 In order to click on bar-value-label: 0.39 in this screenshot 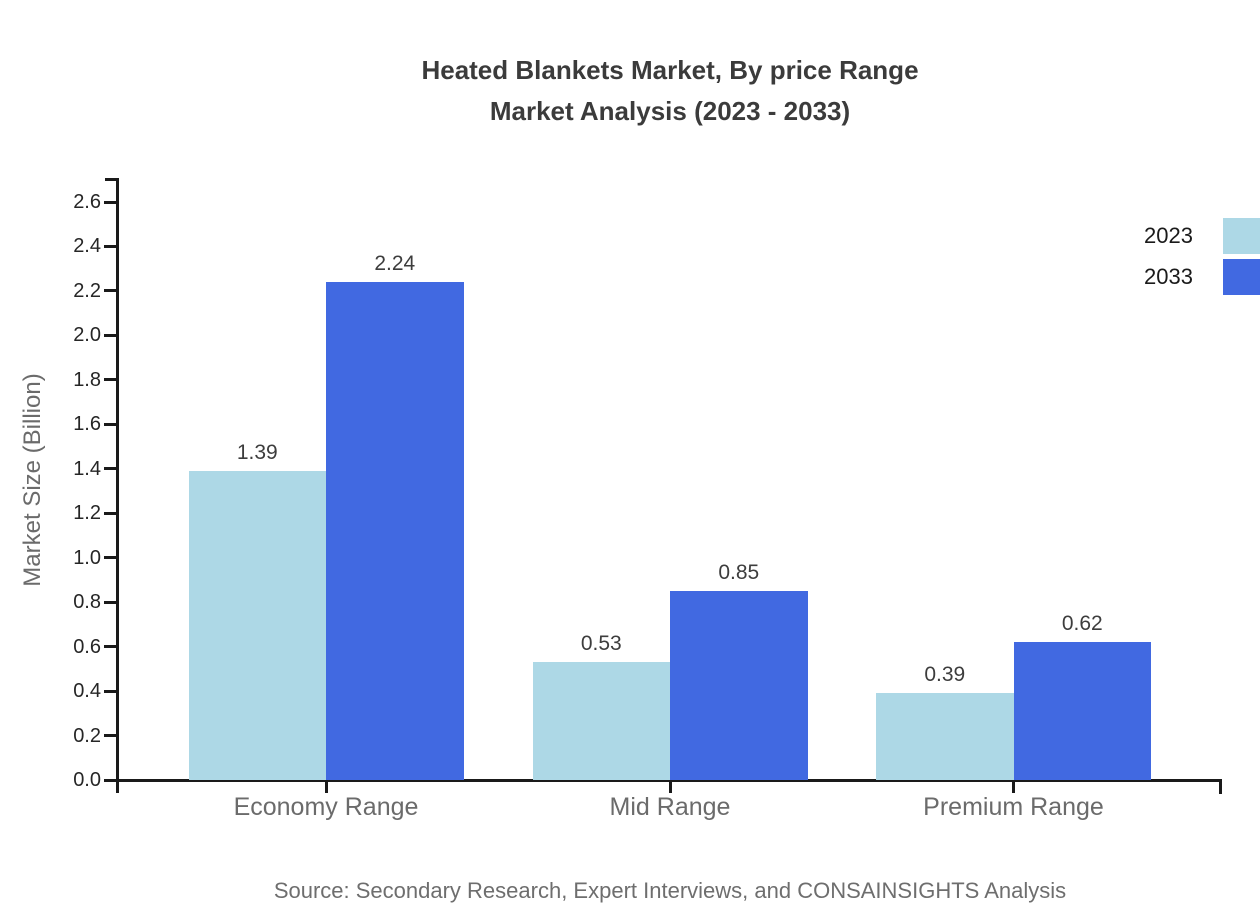, I will do `click(945, 675)`.